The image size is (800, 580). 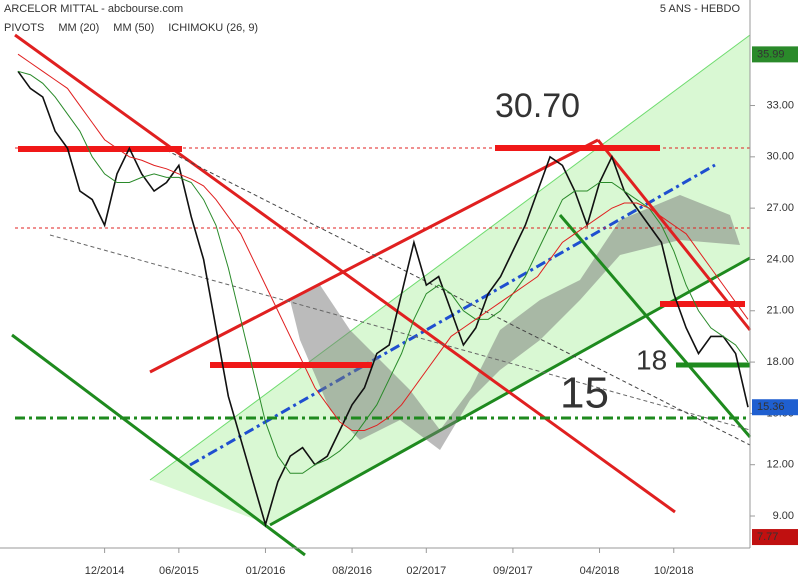 I want to click on y-tick-label: 24.00, so click(x=780, y=259).